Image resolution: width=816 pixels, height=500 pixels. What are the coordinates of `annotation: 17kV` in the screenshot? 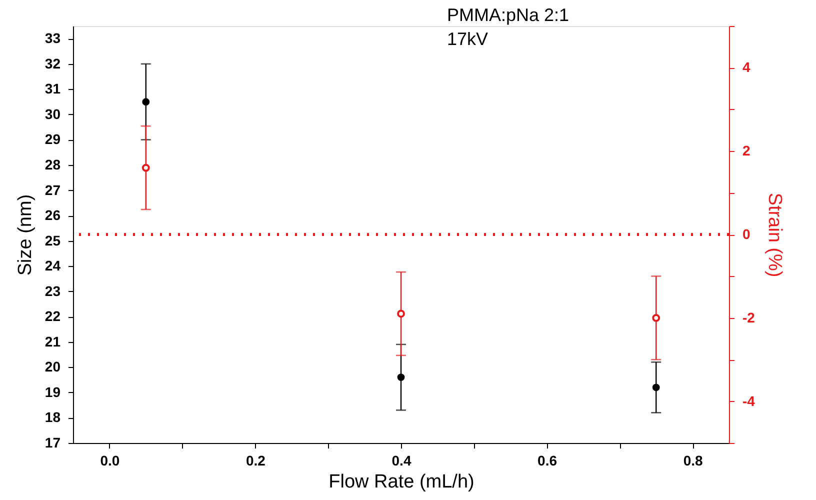 It's located at (467, 39).